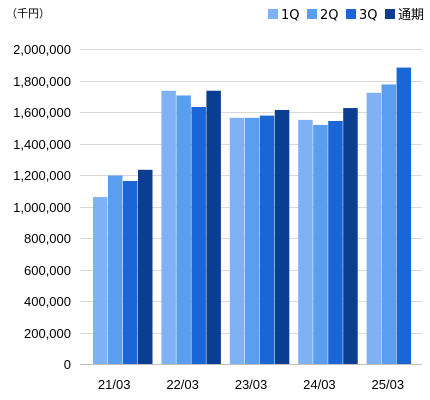 This screenshot has height=400, width=430. Describe the element at coordinates (411, 15) in the screenshot. I see `legend-label: 通期` at that location.